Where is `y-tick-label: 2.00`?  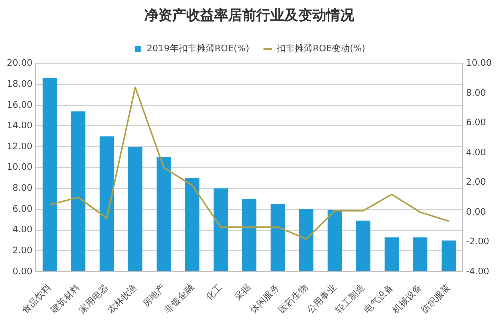 y-tick-label: 2.00 is located at coordinates (23, 251).